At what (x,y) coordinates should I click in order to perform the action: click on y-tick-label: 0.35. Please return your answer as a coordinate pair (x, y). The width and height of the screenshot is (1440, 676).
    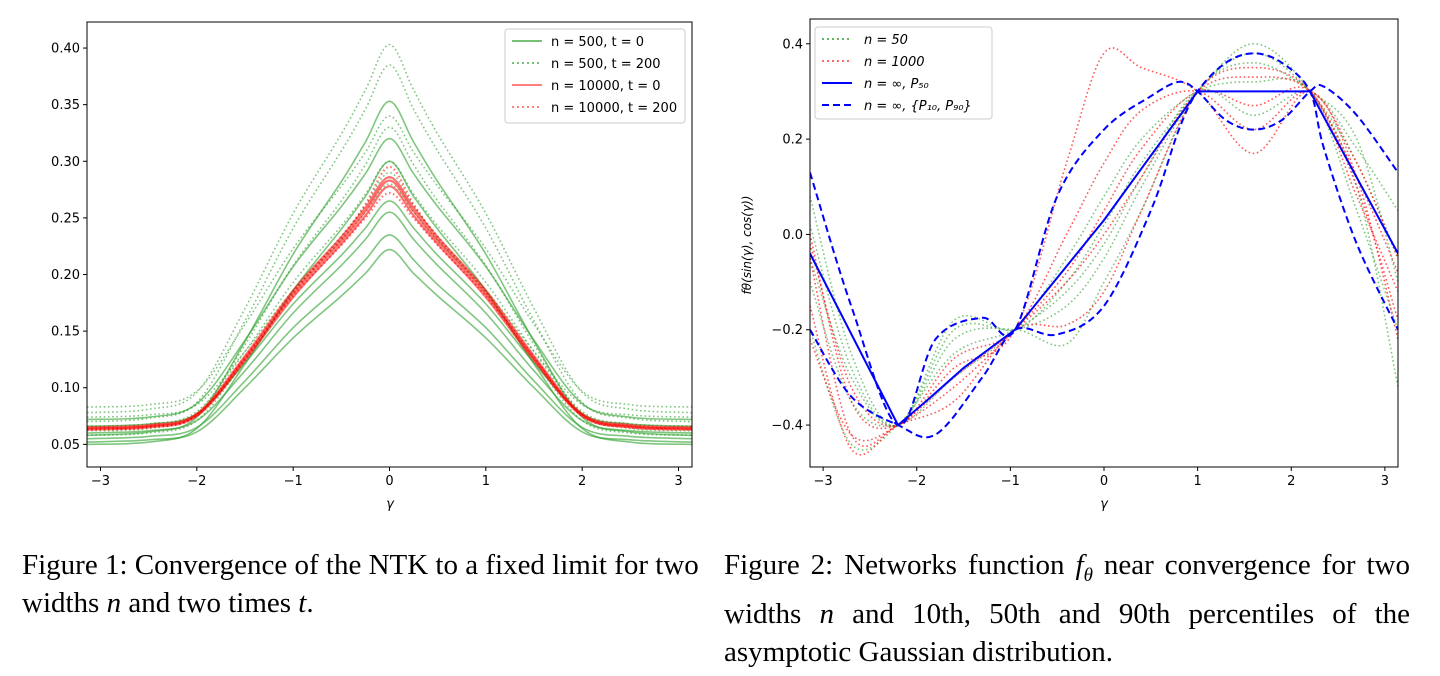
    Looking at the image, I should click on (65, 105).